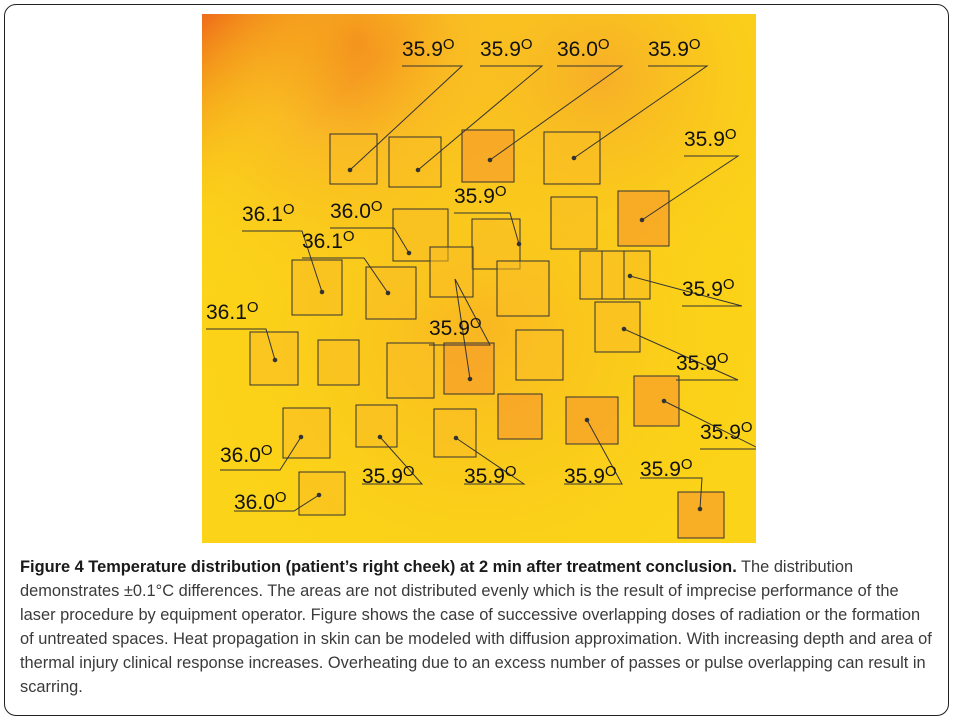 This screenshot has width=957, height=721. Describe the element at coordinates (268, 213) in the screenshot. I see `temperature-label: 36.1O` at that location.